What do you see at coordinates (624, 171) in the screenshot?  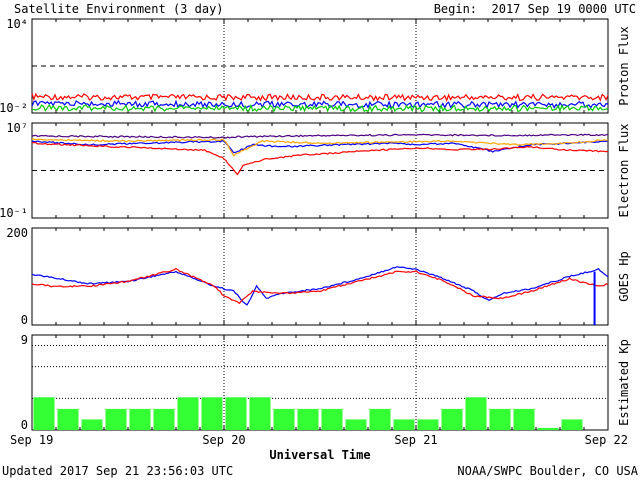 I see `electron-ylabel: Electron Flux` at bounding box center [624, 171].